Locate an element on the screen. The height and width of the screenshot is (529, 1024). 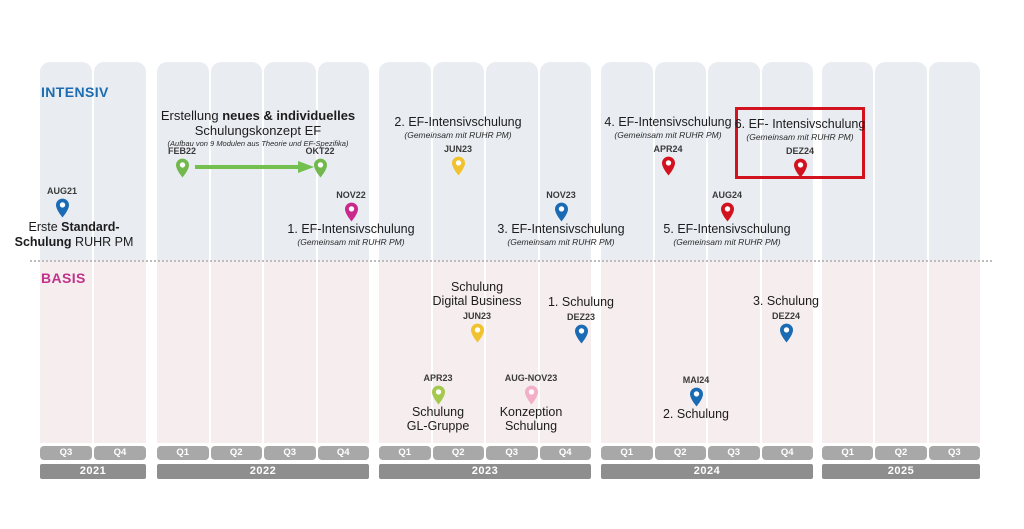
quarter-cell-2024-q4: Q4 is located at coordinates (787, 453).